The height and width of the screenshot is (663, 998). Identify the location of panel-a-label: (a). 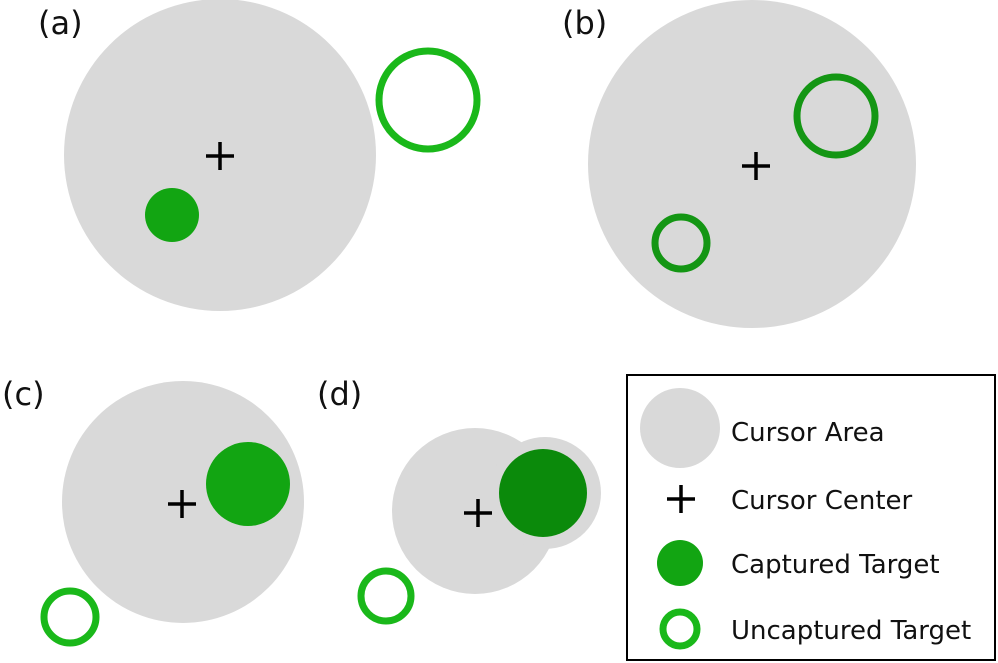
(60, 23).